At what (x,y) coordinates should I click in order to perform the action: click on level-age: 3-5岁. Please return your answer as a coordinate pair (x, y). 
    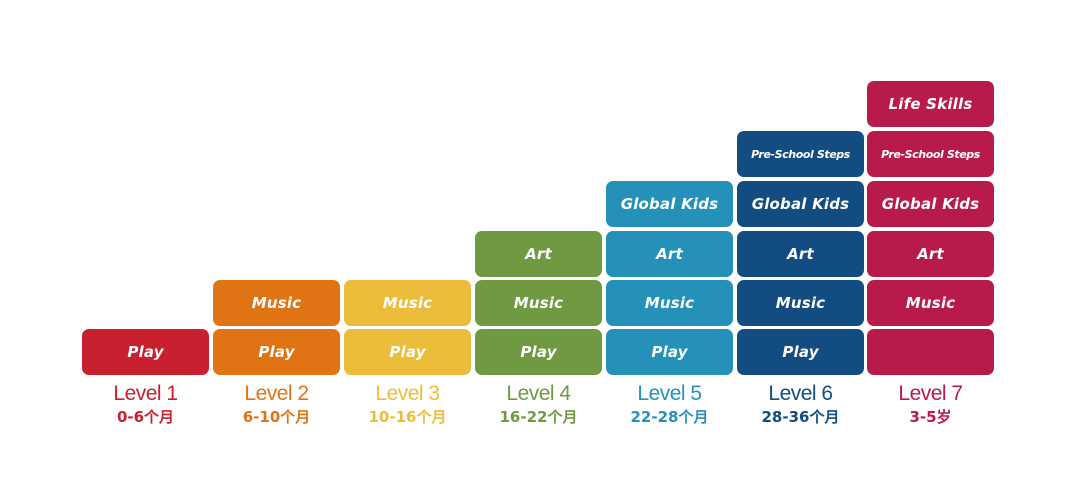
    Looking at the image, I should click on (930, 417).